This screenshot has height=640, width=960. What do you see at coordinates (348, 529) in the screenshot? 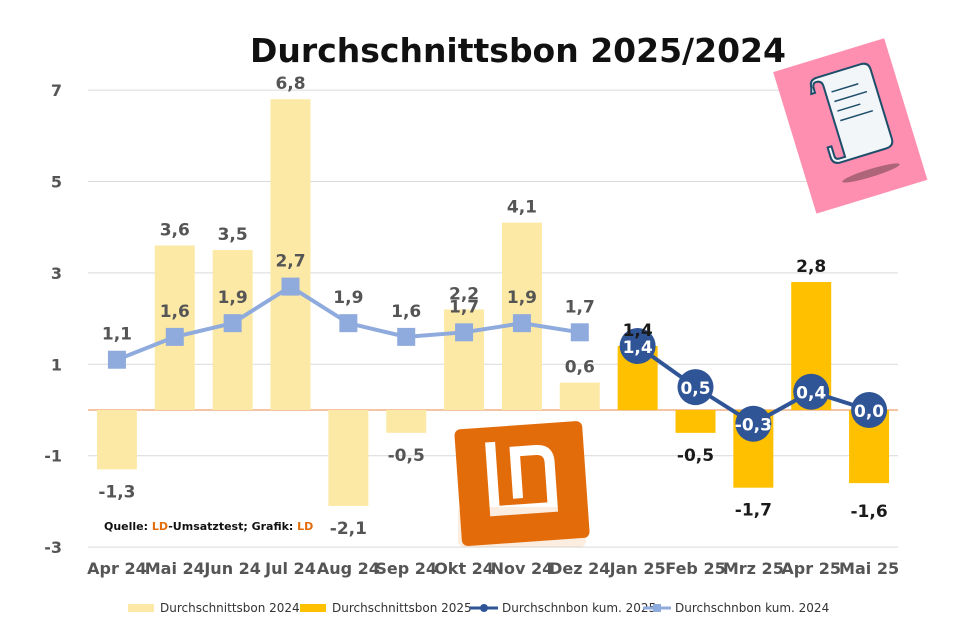
I see `data-label: -2,1` at bounding box center [348, 529].